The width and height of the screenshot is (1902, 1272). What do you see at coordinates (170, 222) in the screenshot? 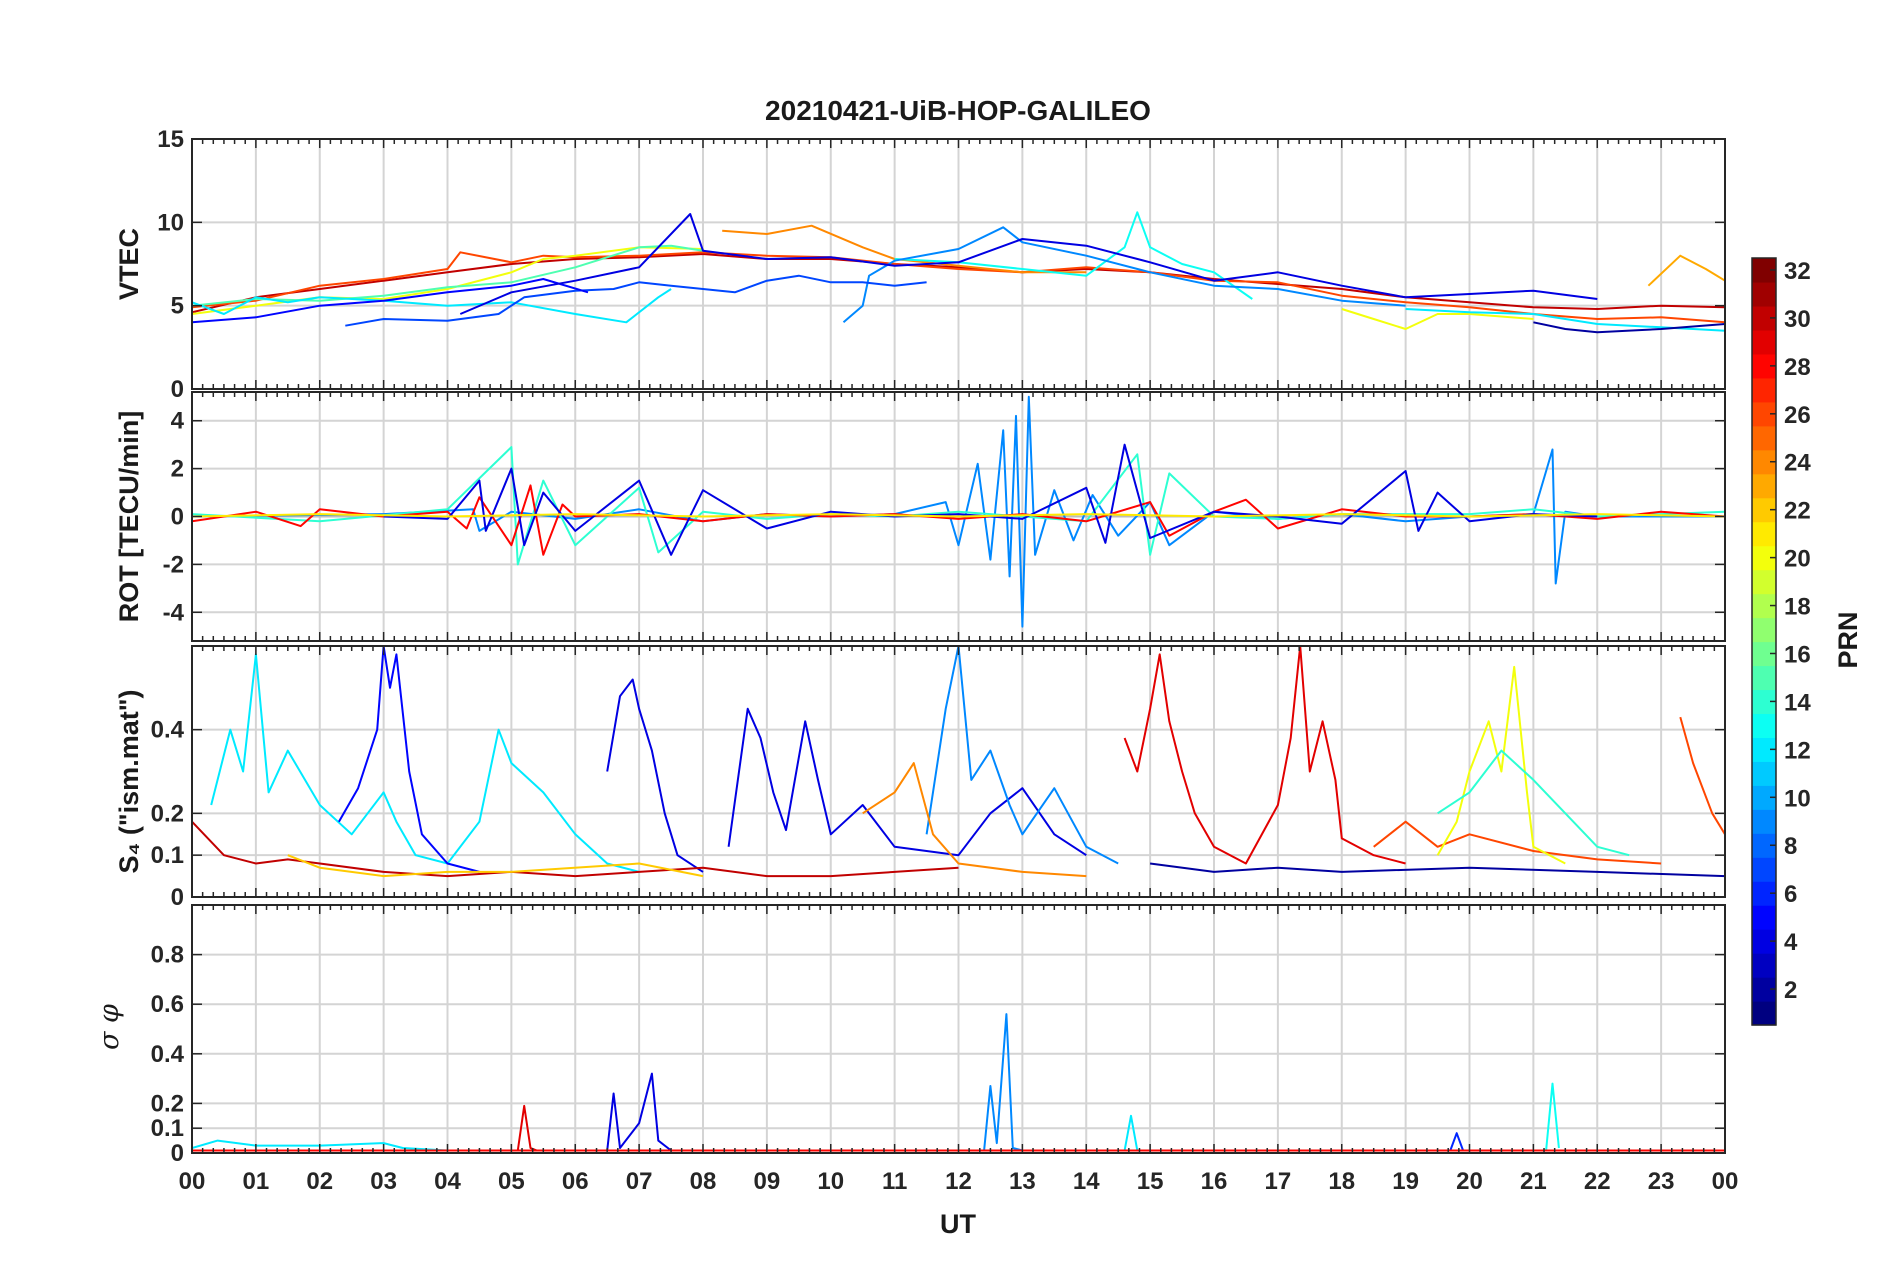
I see `y-tick-label: 10` at bounding box center [170, 222].